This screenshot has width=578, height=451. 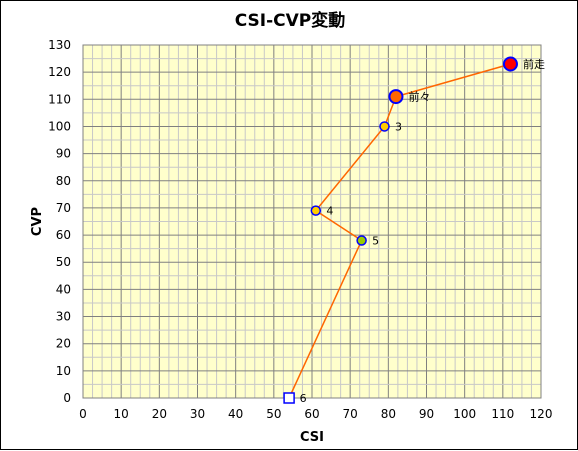 What do you see at coordinates (59, 72) in the screenshot?
I see `y-tick-label: 120` at bounding box center [59, 72].